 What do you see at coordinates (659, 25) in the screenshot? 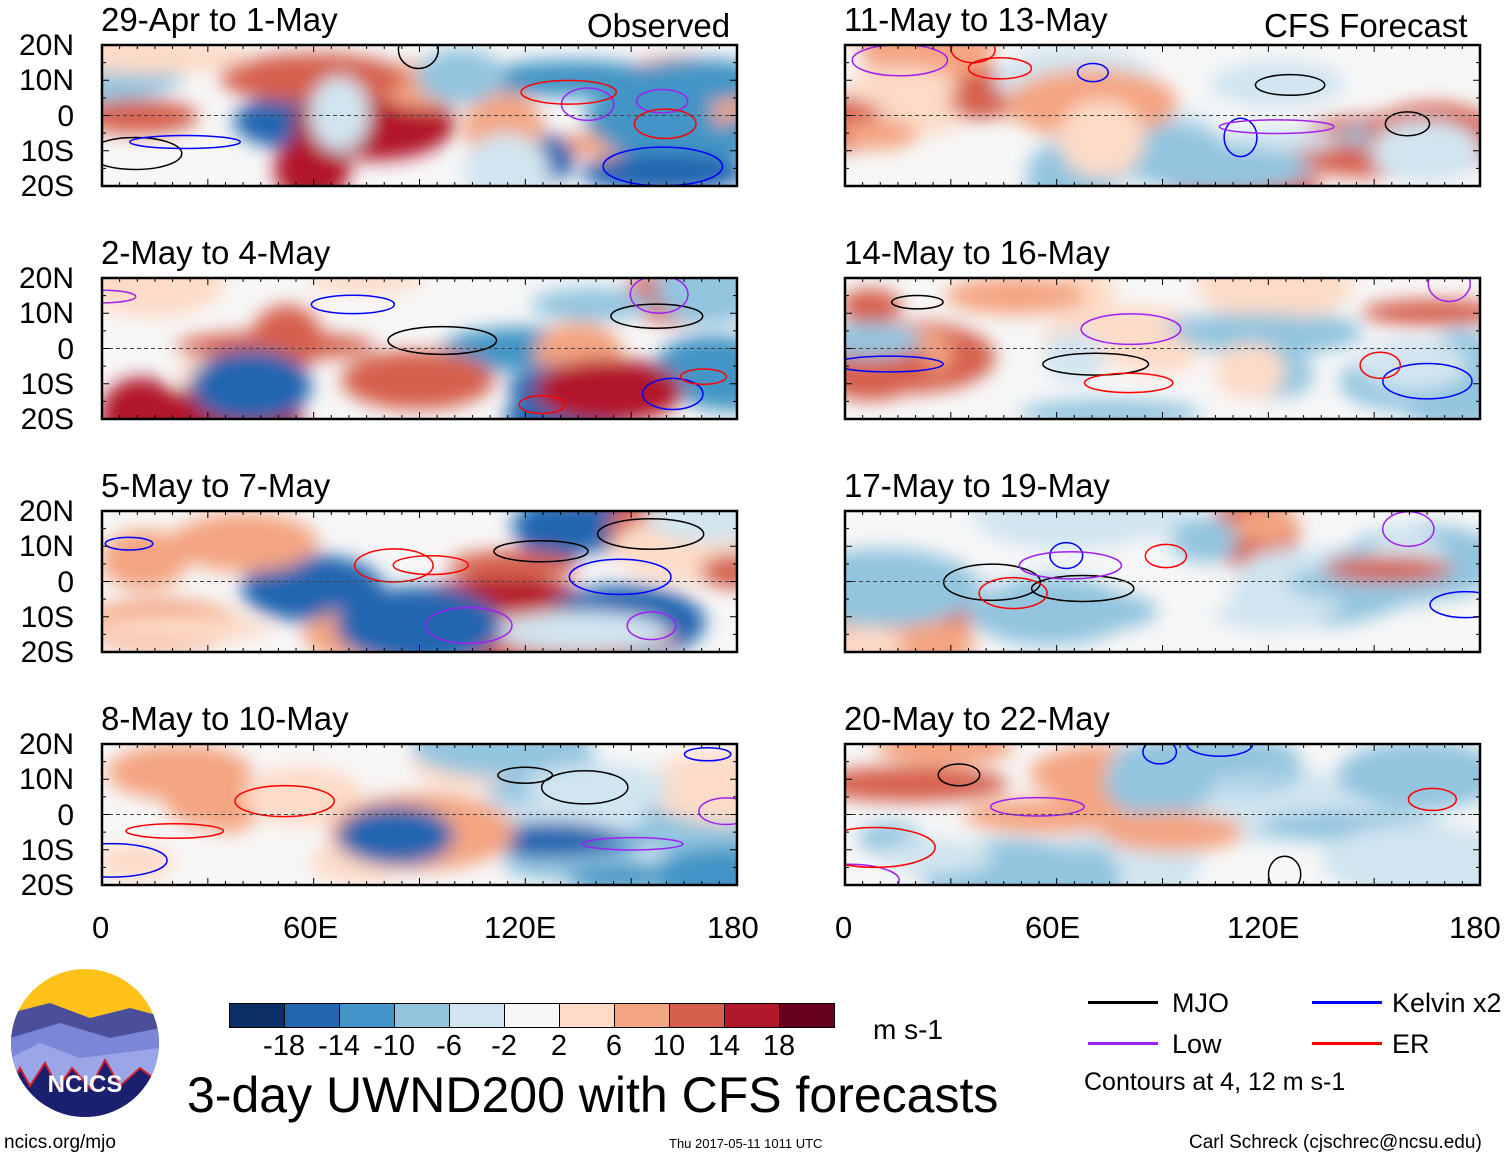
I see `observed-label: Observed` at bounding box center [659, 25].